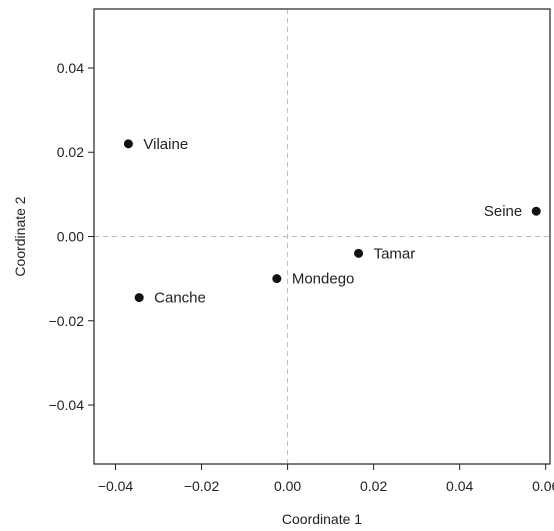 The height and width of the screenshot is (531, 554). What do you see at coordinates (165, 144) in the screenshot?
I see `point-label-vilaine: Vilaine` at bounding box center [165, 144].